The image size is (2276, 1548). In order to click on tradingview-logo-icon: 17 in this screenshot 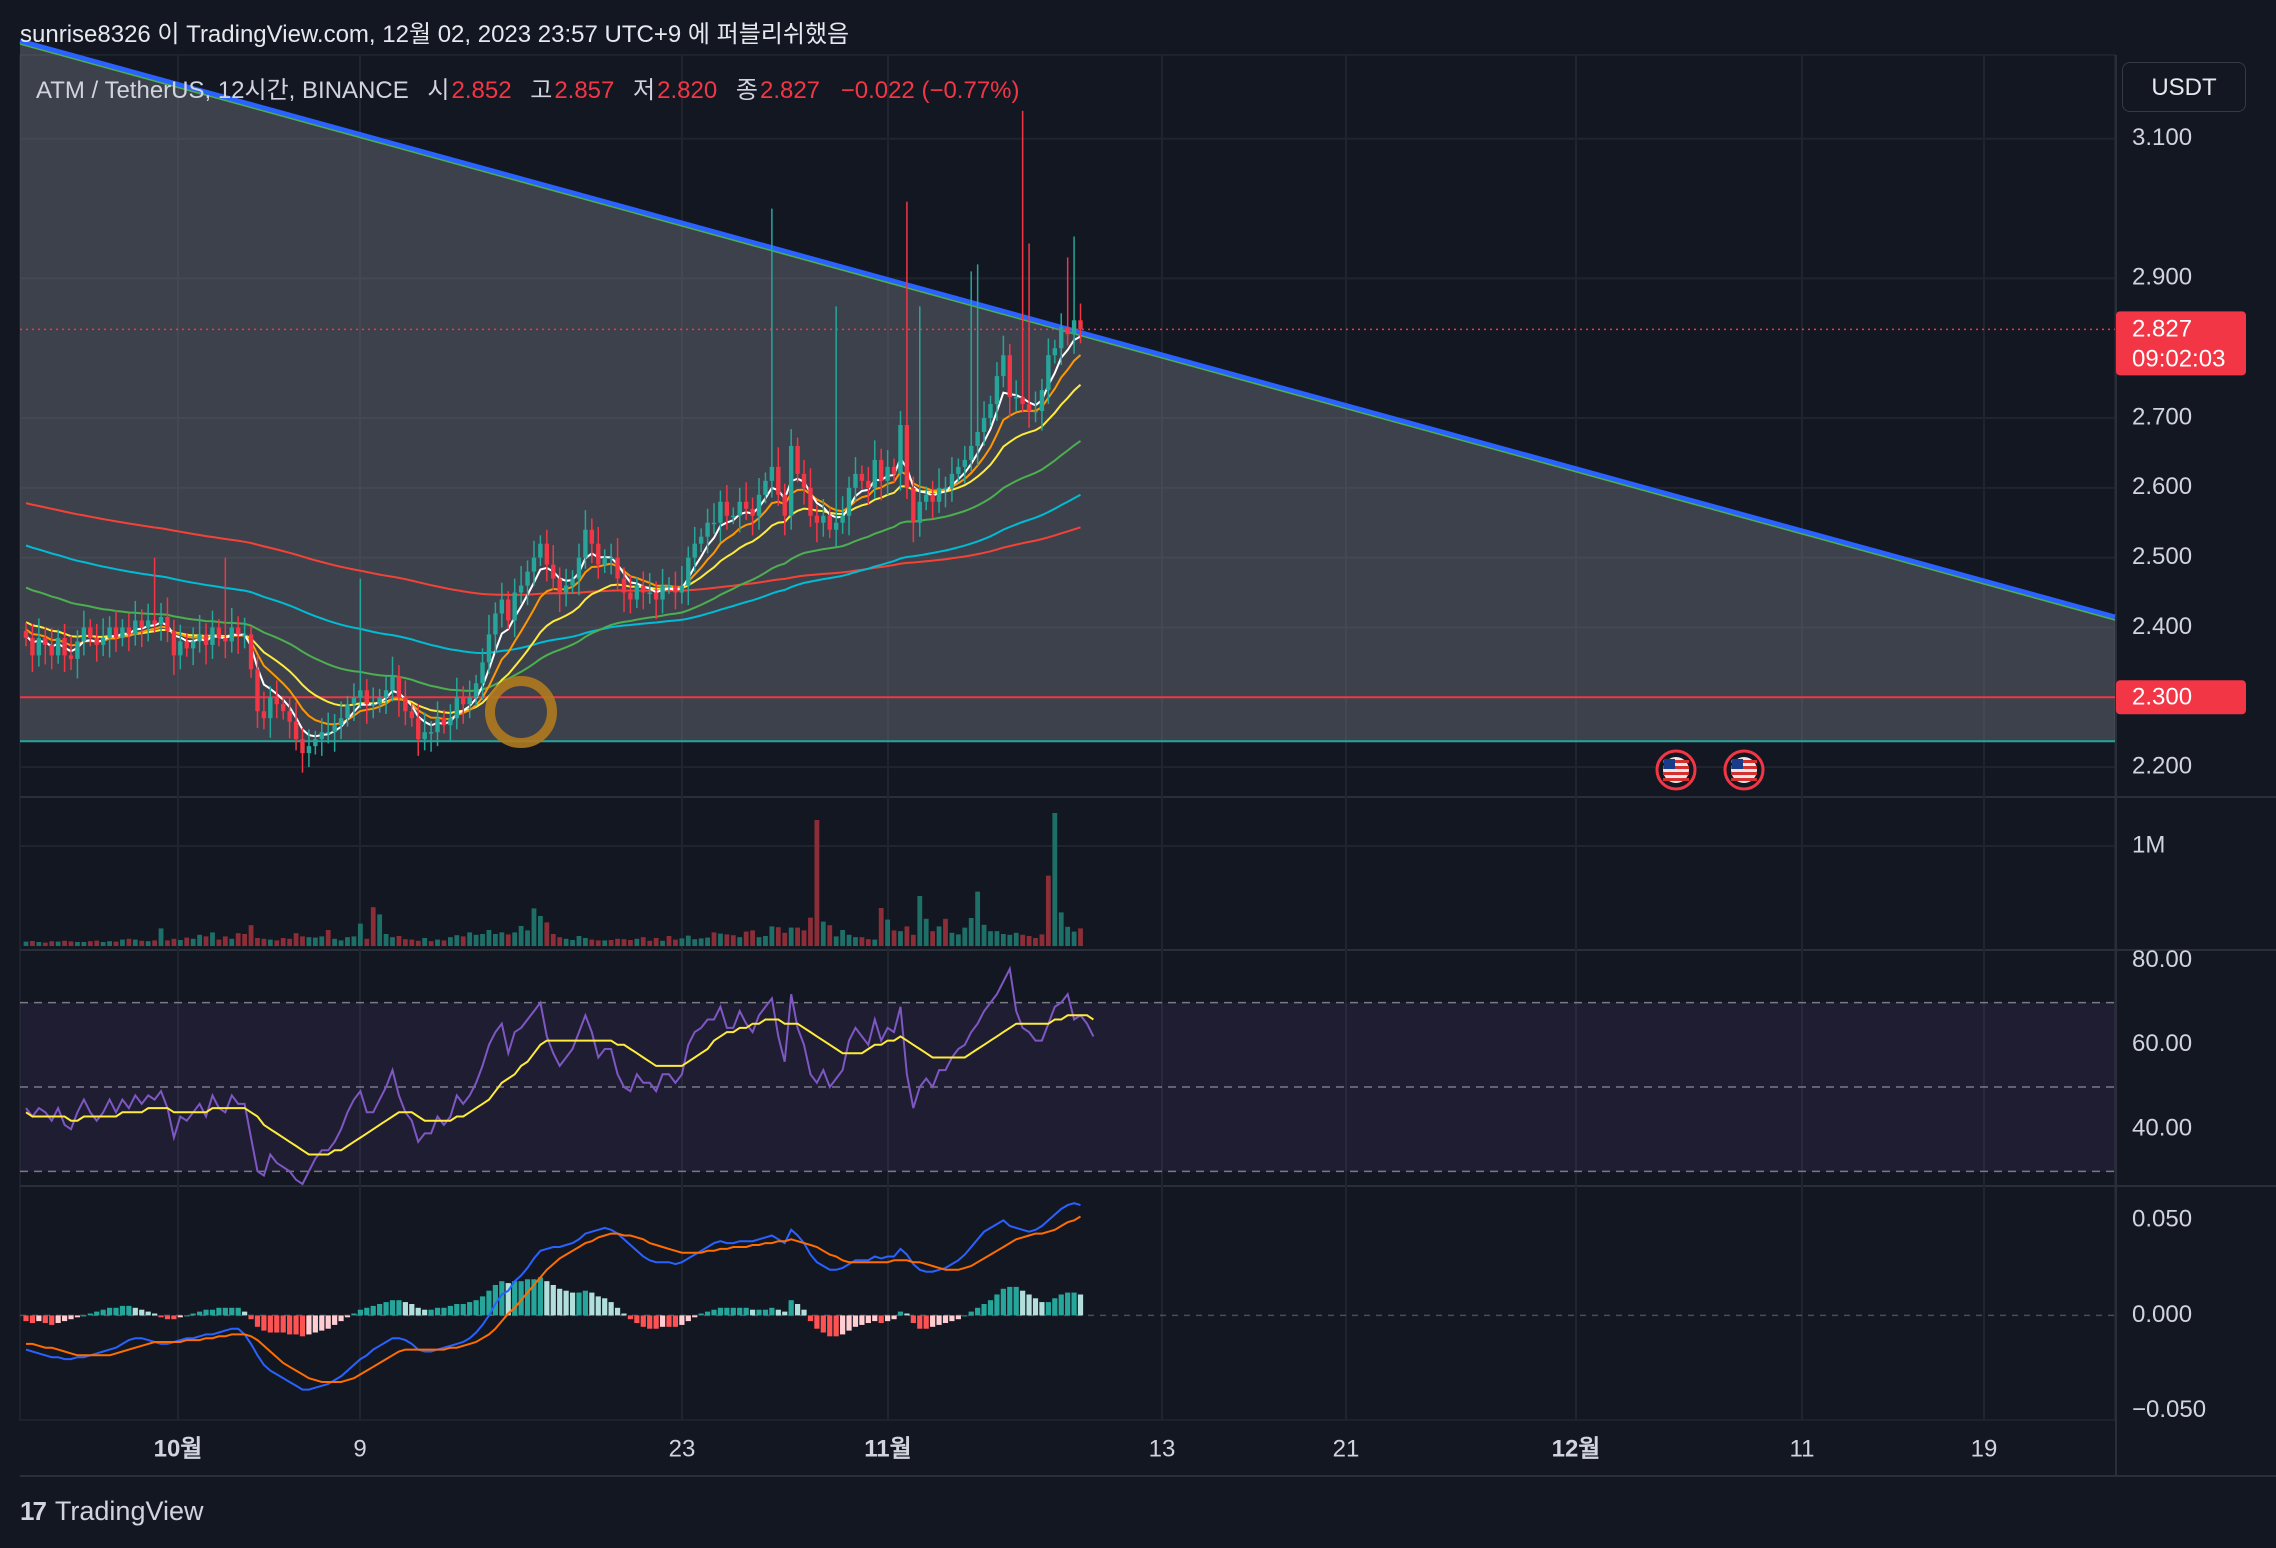, I will do `click(33, 1511)`.